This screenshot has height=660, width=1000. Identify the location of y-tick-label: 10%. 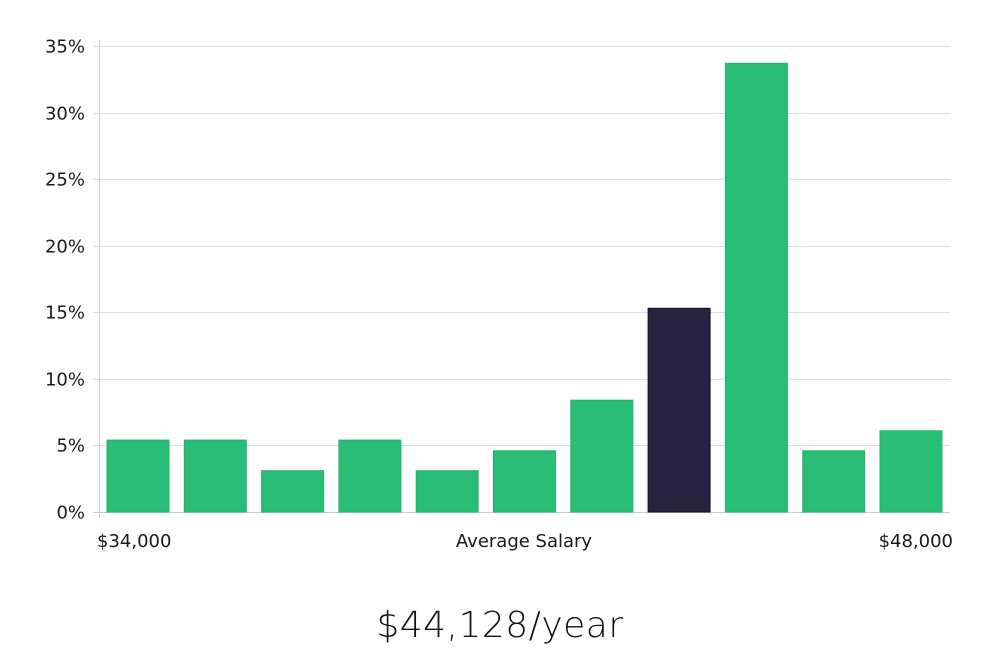
(65, 380).